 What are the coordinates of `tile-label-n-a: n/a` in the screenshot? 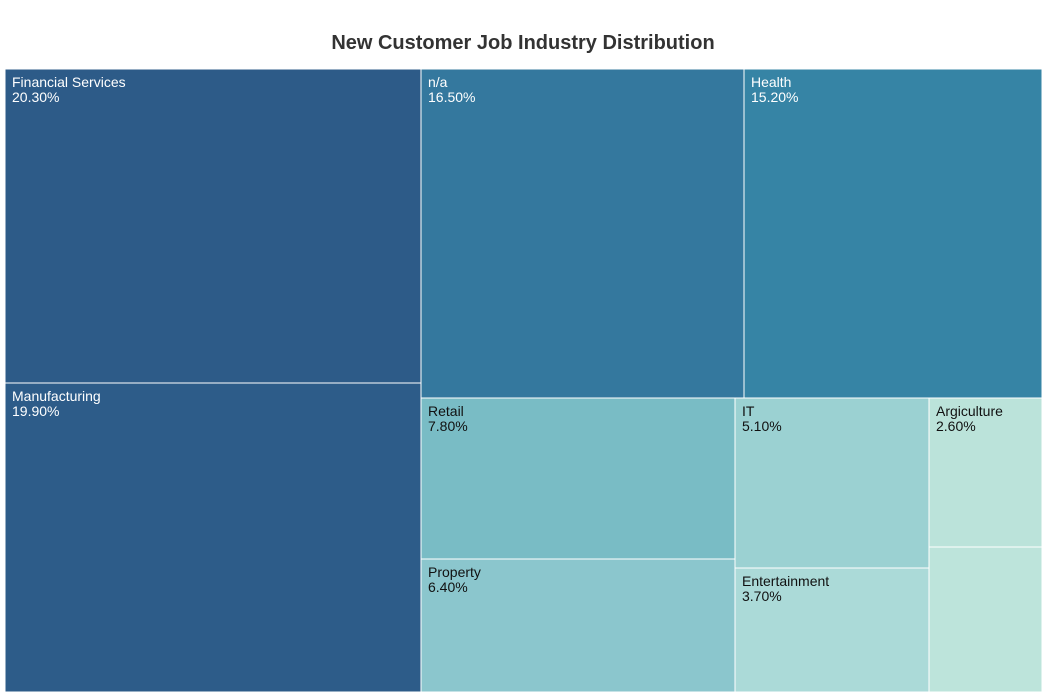 It's located at (438, 82).